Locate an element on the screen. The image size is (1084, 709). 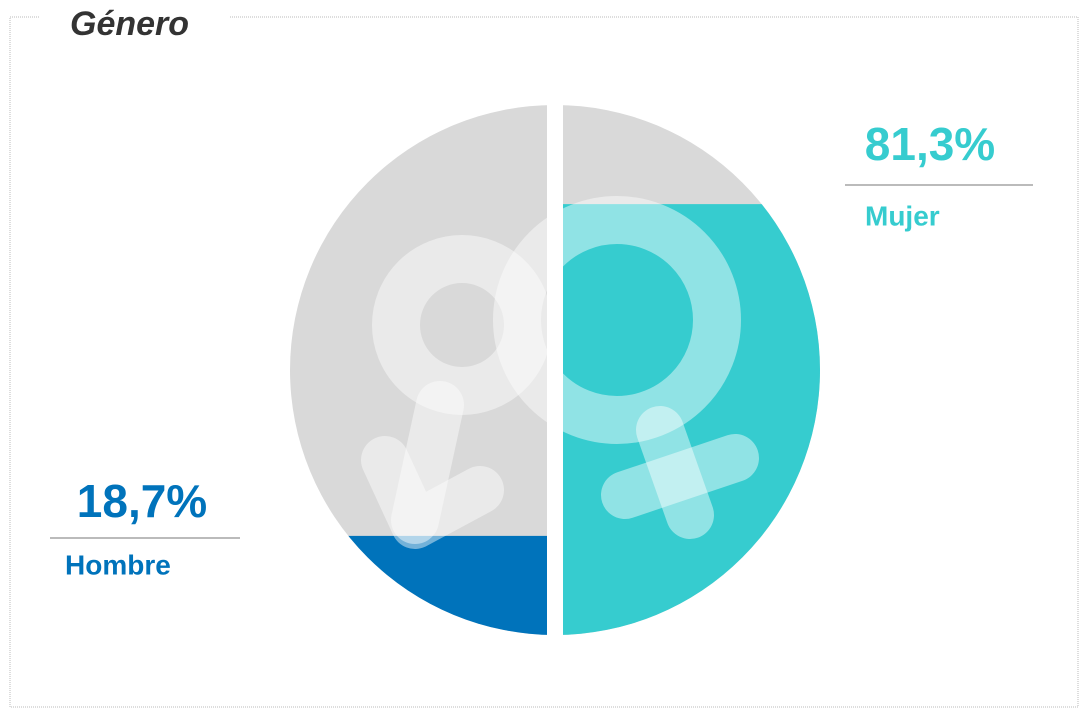
male-stem is located at coordinates (427, 462).